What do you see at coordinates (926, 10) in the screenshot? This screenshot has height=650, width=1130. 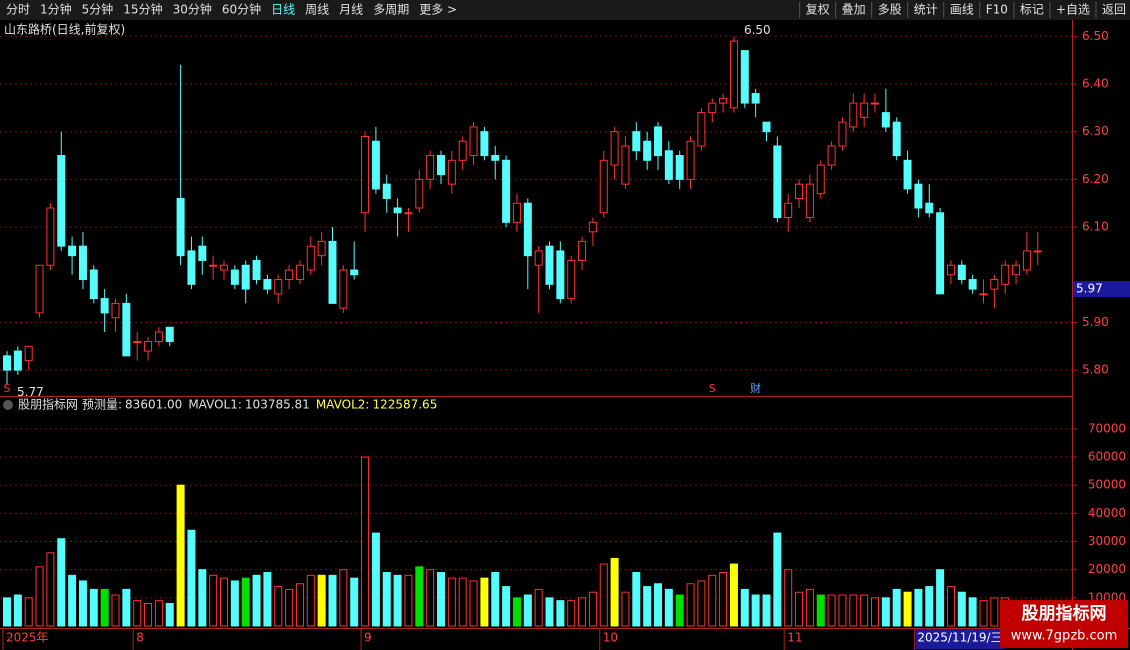 I see `toolbar-item: 统计` at bounding box center [926, 10].